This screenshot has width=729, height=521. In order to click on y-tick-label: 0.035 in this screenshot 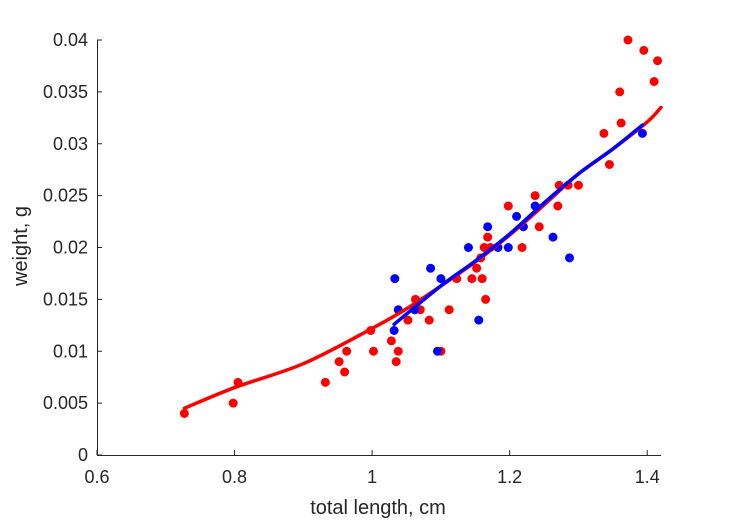, I will do `click(65, 92)`.